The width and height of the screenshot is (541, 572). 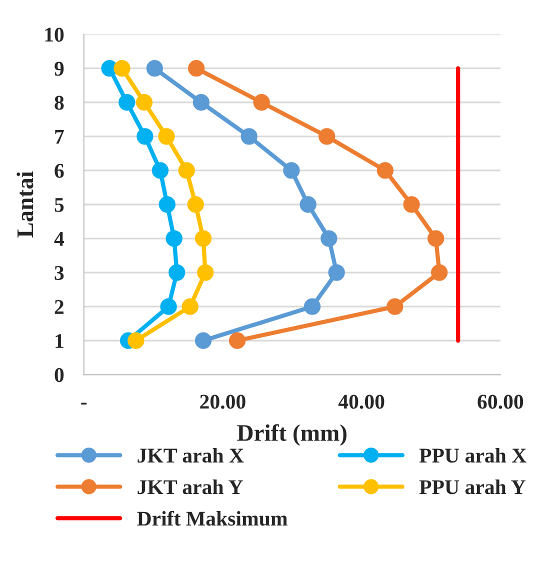 What do you see at coordinates (60, 341) in the screenshot?
I see `y-tick-label: 1` at bounding box center [60, 341].